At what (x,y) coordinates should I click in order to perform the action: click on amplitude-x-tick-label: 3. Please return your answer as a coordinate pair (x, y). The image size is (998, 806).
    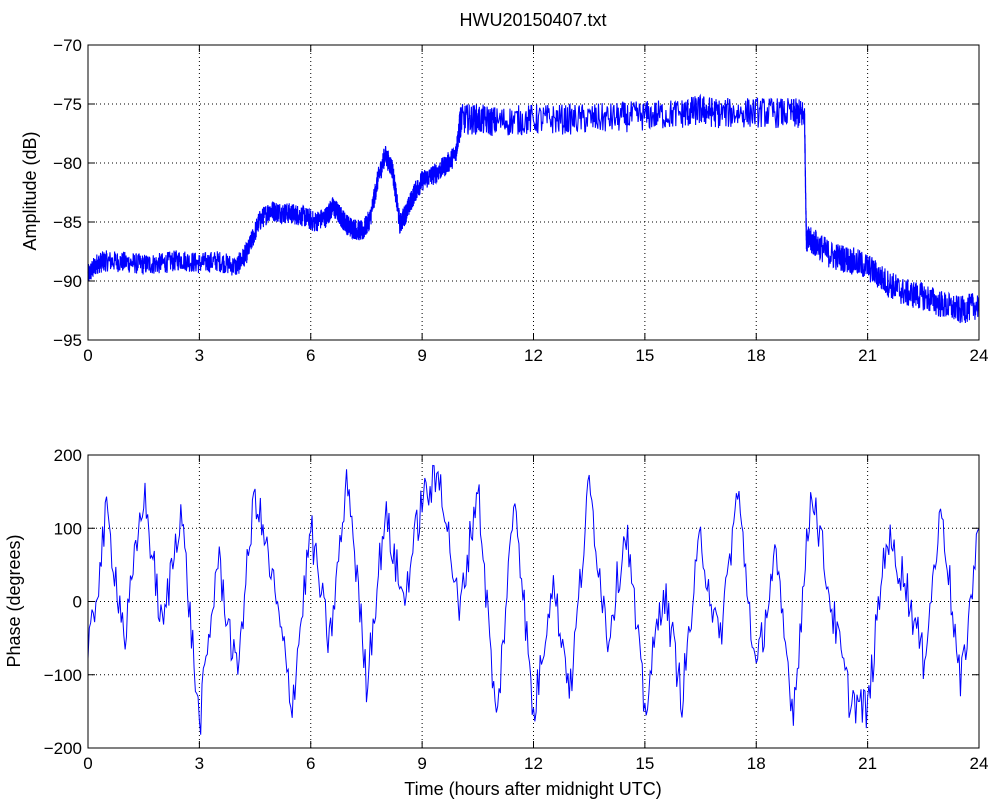
    Looking at the image, I should click on (199, 355).